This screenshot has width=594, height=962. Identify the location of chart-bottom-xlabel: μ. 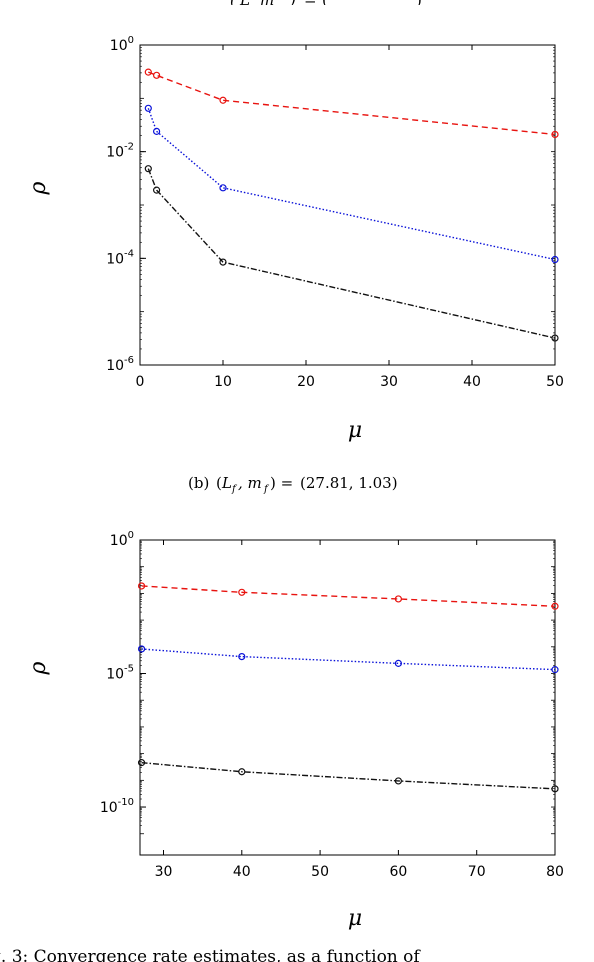
(355, 918).